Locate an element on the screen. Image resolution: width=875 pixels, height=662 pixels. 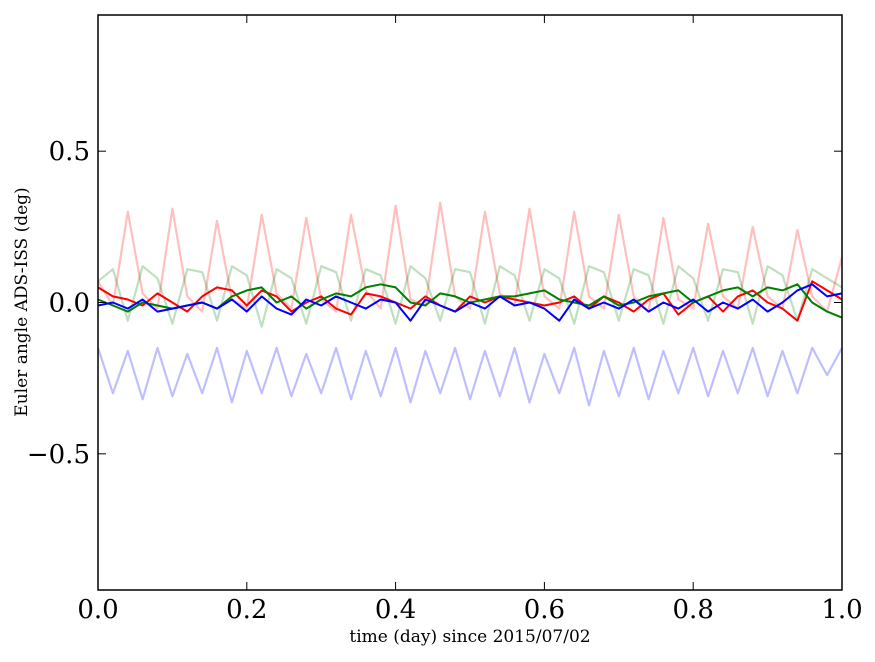
x-tick-label-1: 0.2 is located at coordinates (246, 610).